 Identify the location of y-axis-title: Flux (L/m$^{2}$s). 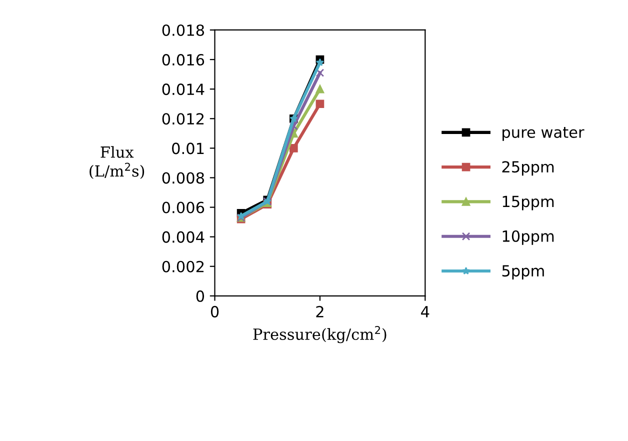
(117, 162).